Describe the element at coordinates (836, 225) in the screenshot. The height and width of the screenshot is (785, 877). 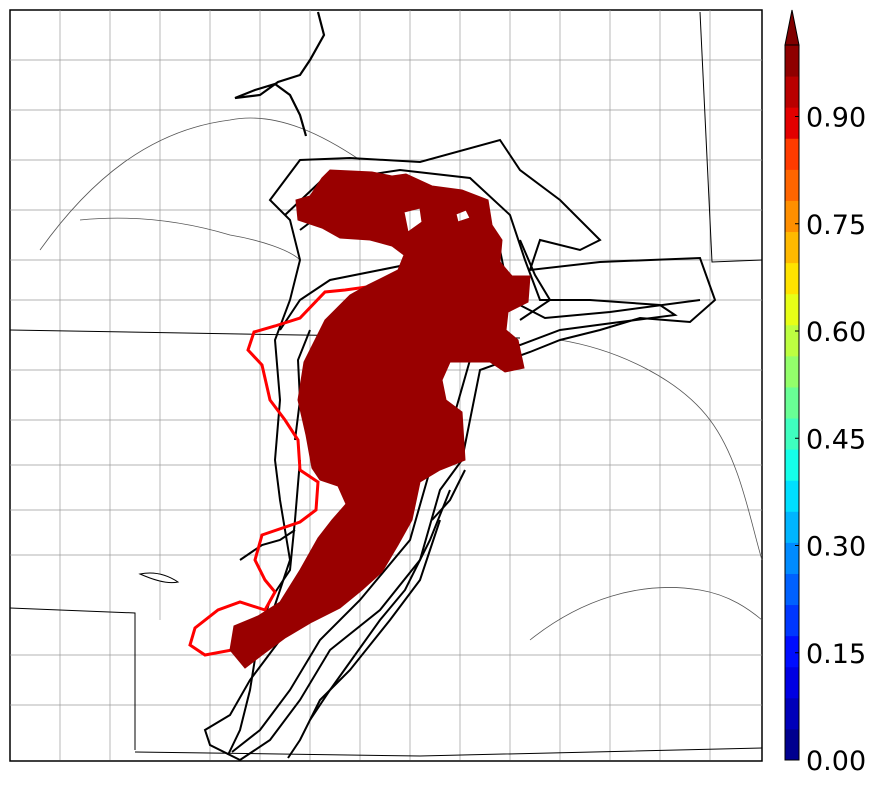
I see `colorbar-tick-label: 0.75` at that location.